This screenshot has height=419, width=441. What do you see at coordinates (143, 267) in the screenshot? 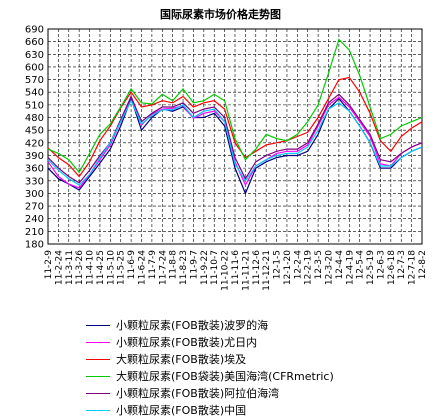
I see `x-tick-label: 11-6-24` at bounding box center [143, 267].